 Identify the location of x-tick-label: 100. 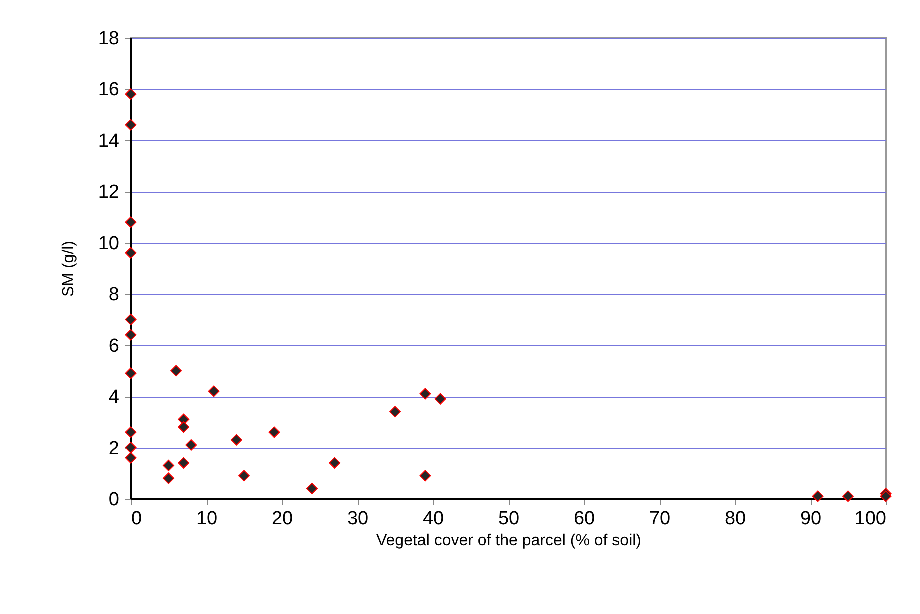
(870, 519).